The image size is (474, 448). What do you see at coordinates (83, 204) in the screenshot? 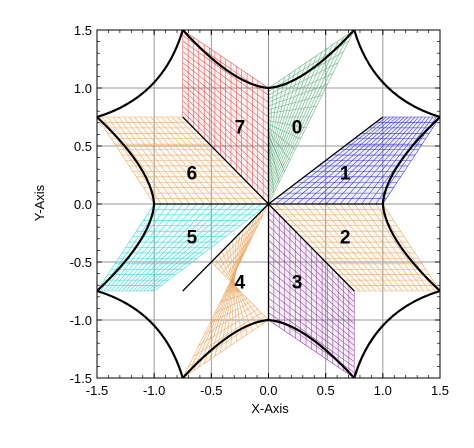
I see `y-tick-label: 0.0` at bounding box center [83, 204].